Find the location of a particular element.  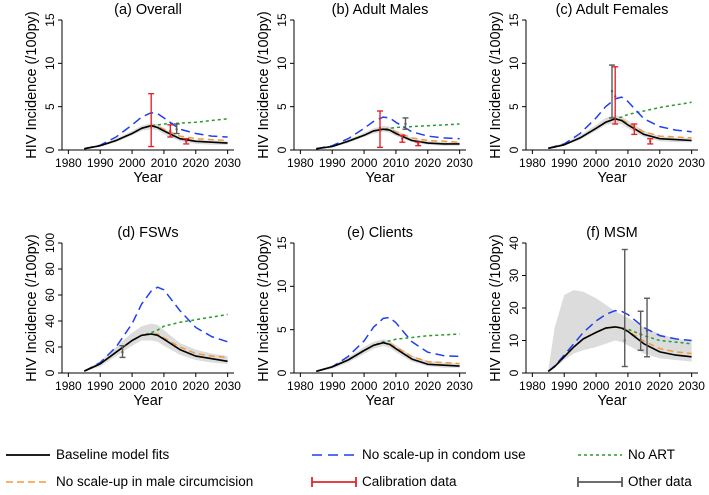

y-tick-label: 10 is located at coordinates (514, 341).